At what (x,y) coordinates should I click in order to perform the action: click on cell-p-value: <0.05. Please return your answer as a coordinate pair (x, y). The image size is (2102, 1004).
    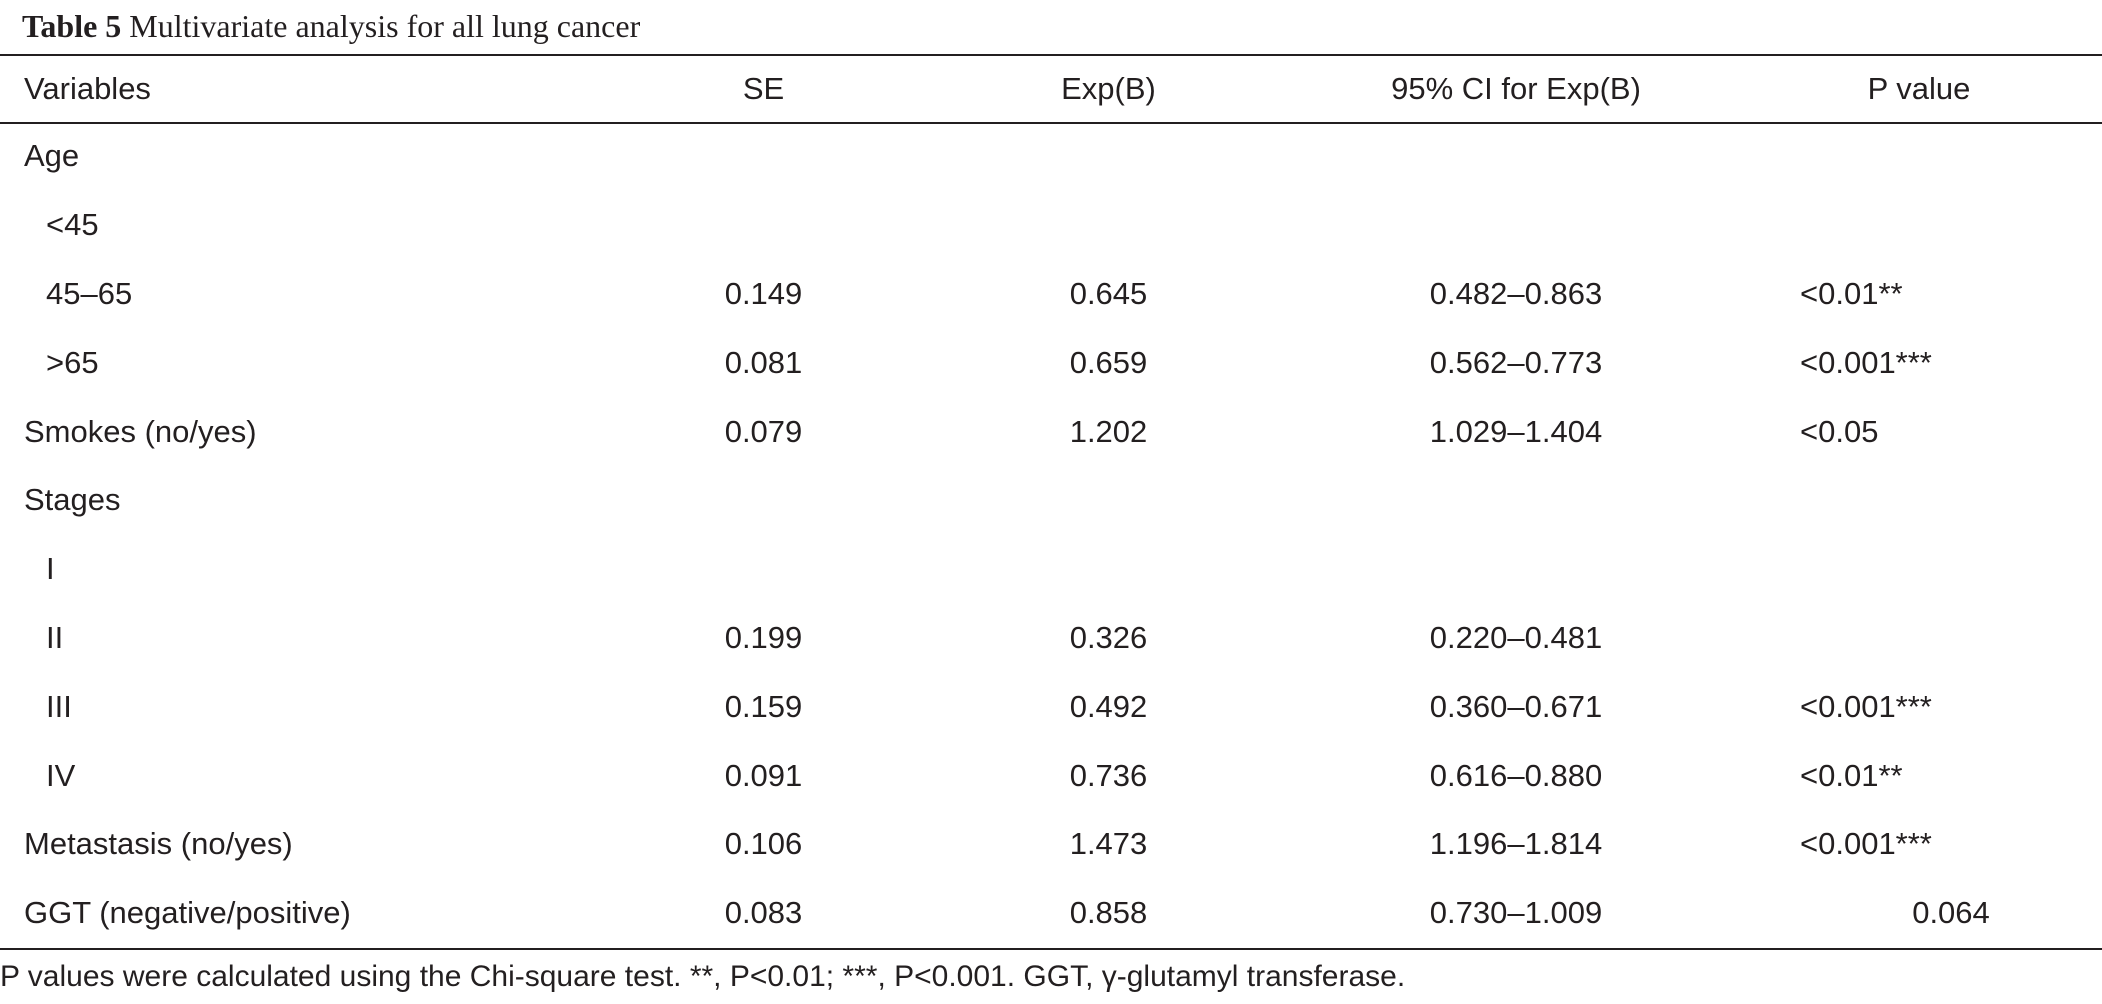
    Looking at the image, I should click on (1839, 431).